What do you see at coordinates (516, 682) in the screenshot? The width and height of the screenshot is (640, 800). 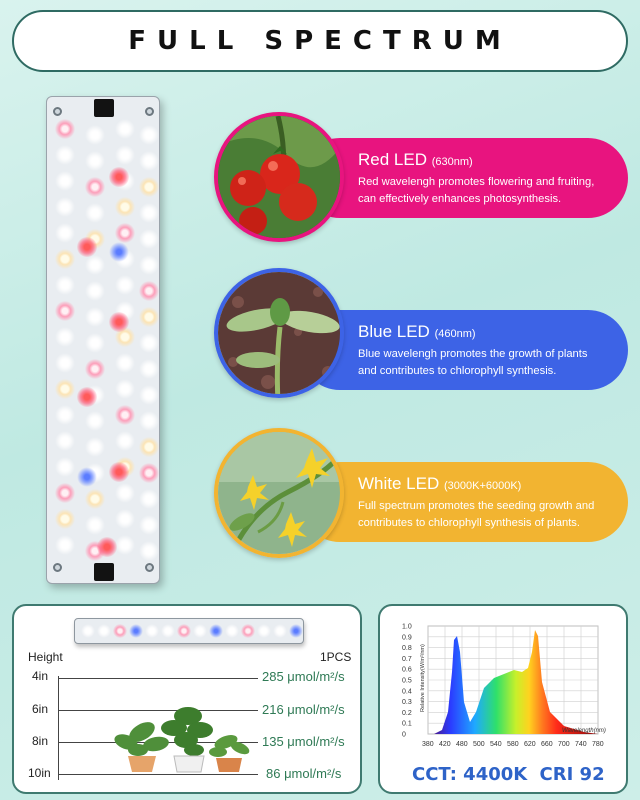 I see `spectrum-curve` at bounding box center [516, 682].